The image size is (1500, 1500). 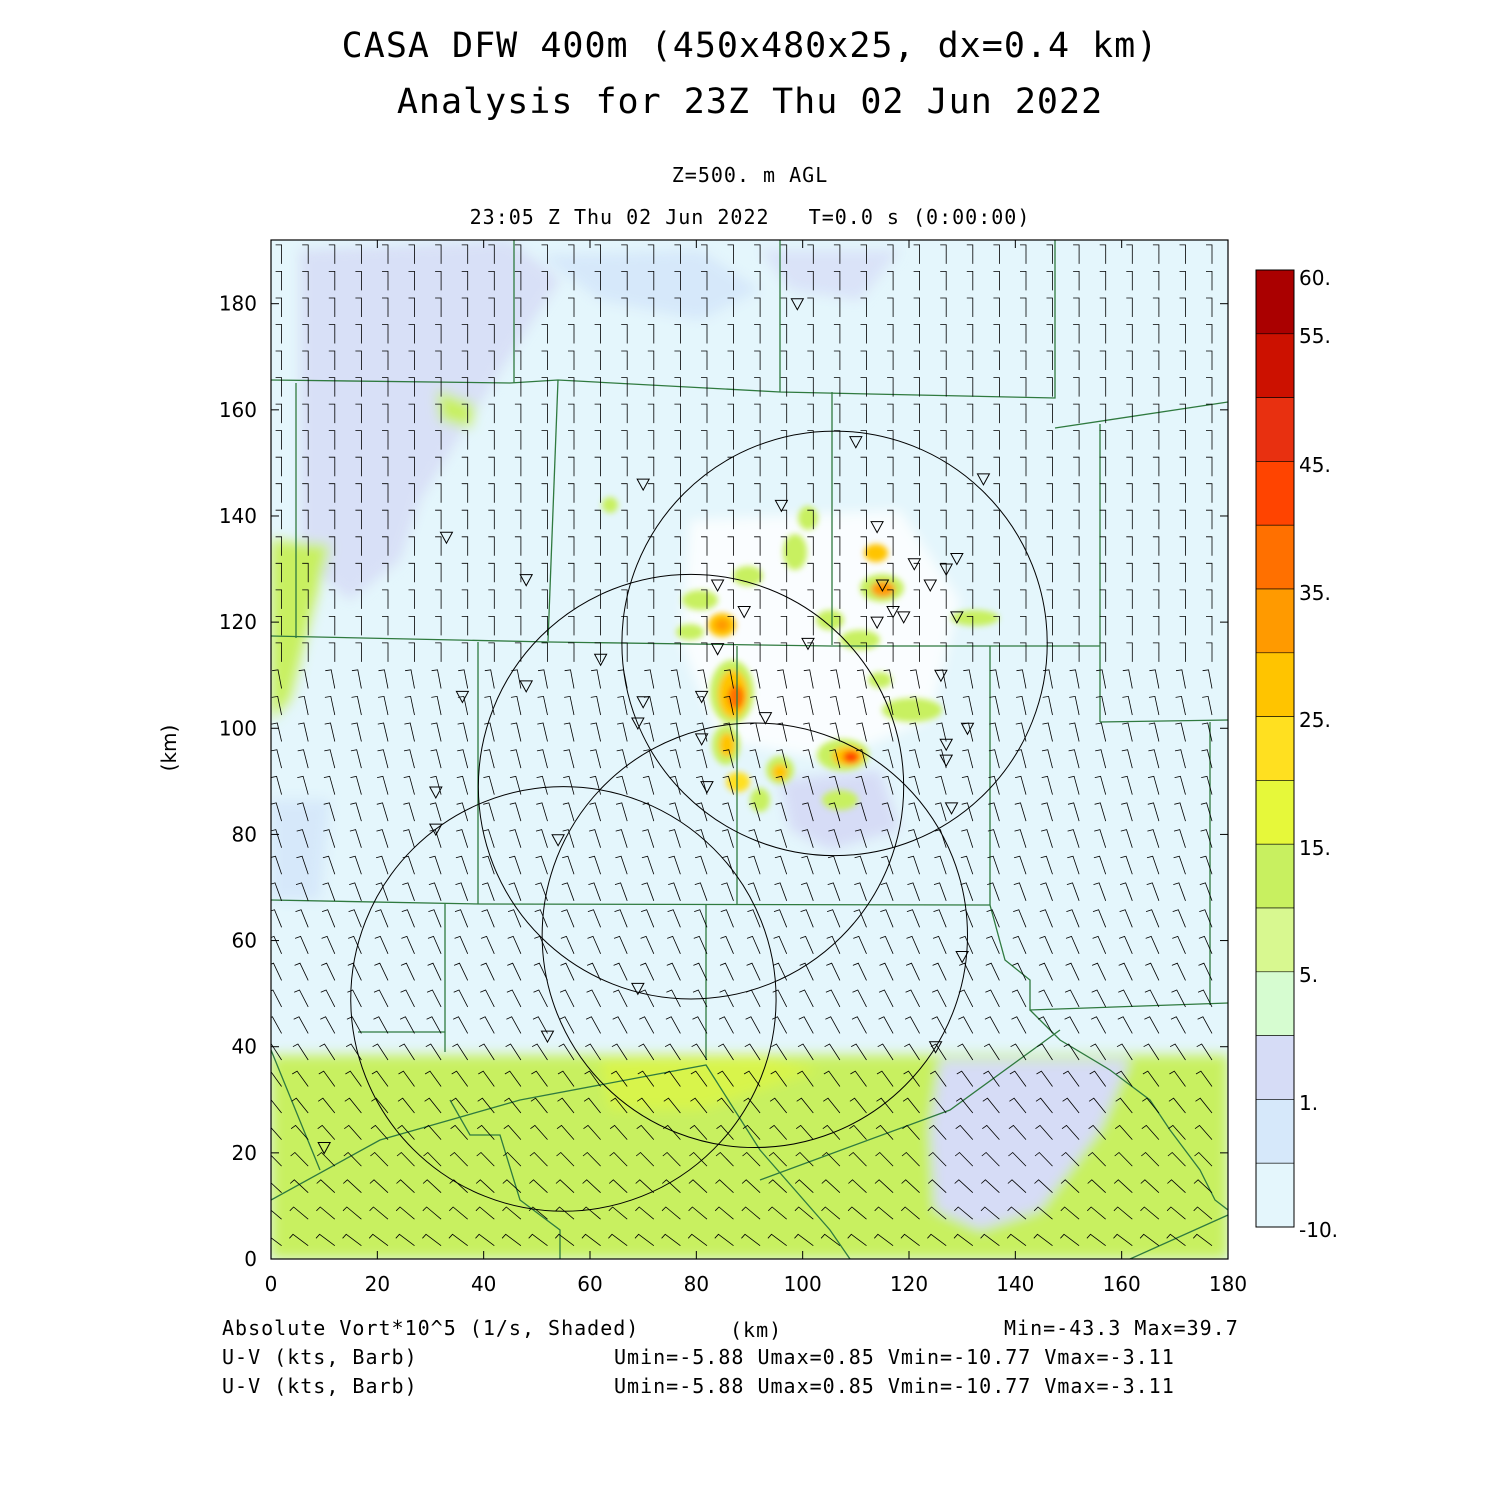 What do you see at coordinates (696, 1284) in the screenshot?
I see `x-tick-label: 80` at bounding box center [696, 1284].